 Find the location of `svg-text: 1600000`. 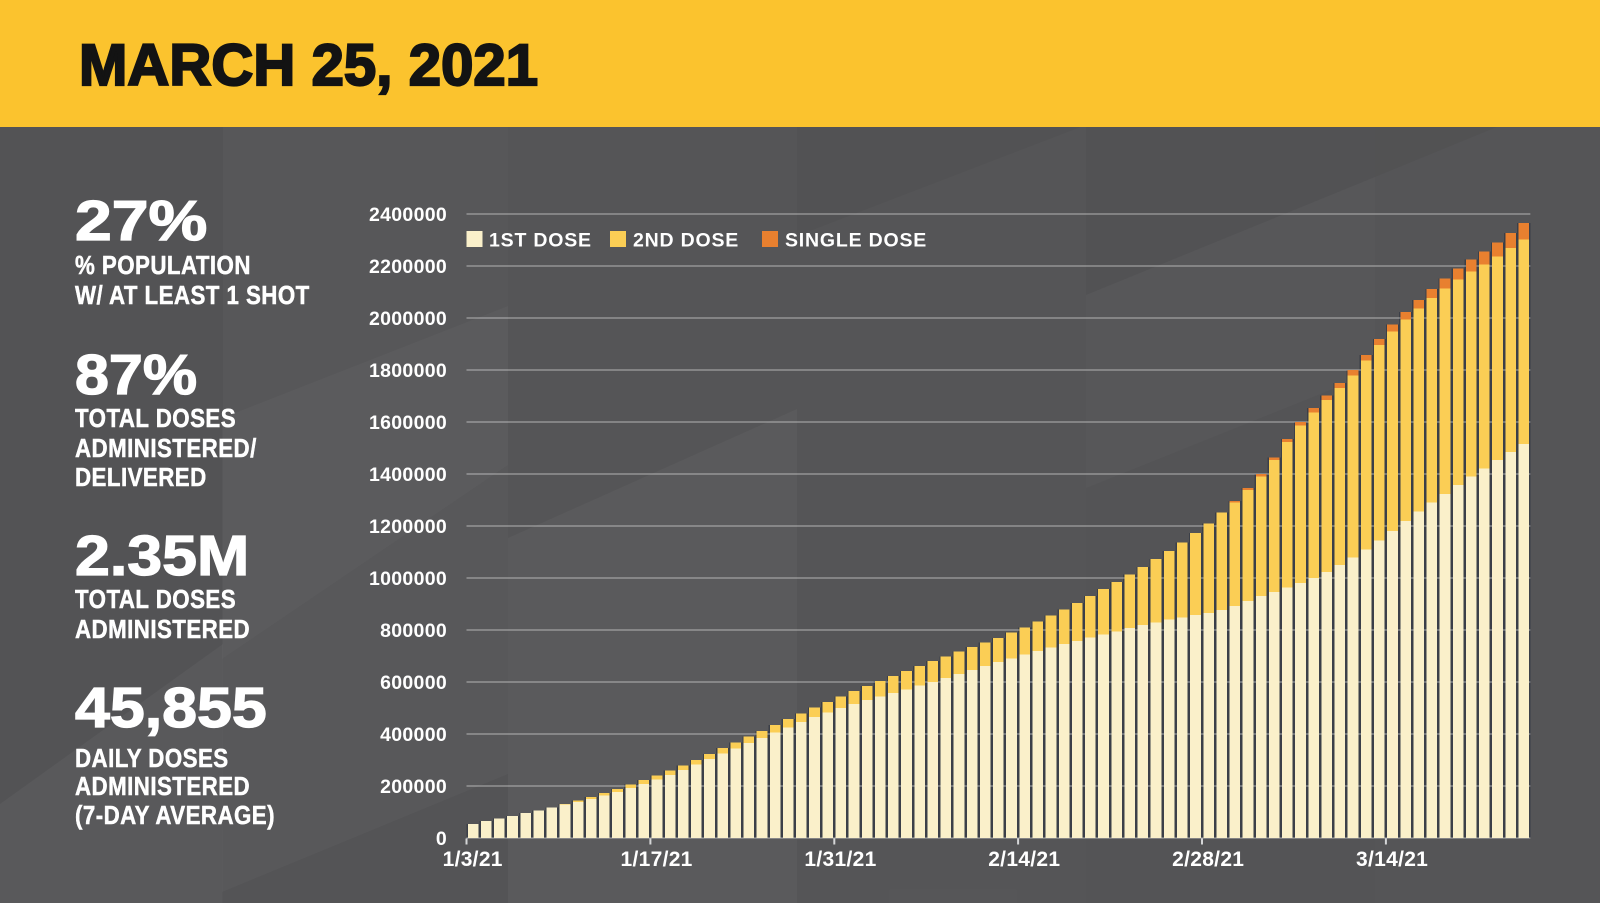

svg-text: 1600000 is located at coordinates (408, 423).